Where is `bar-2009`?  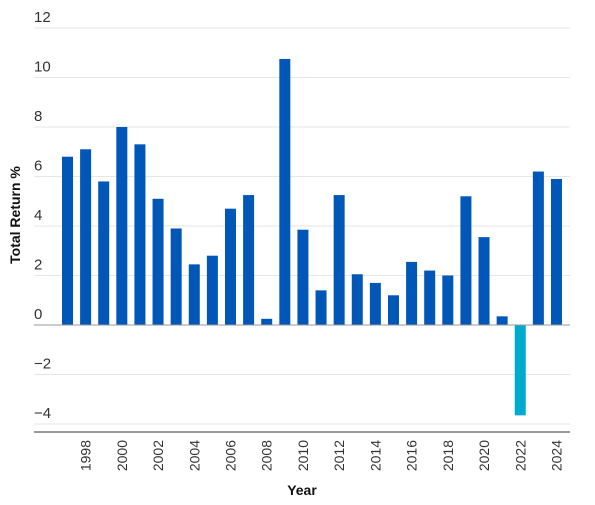 bar-2009 is located at coordinates (285, 191).